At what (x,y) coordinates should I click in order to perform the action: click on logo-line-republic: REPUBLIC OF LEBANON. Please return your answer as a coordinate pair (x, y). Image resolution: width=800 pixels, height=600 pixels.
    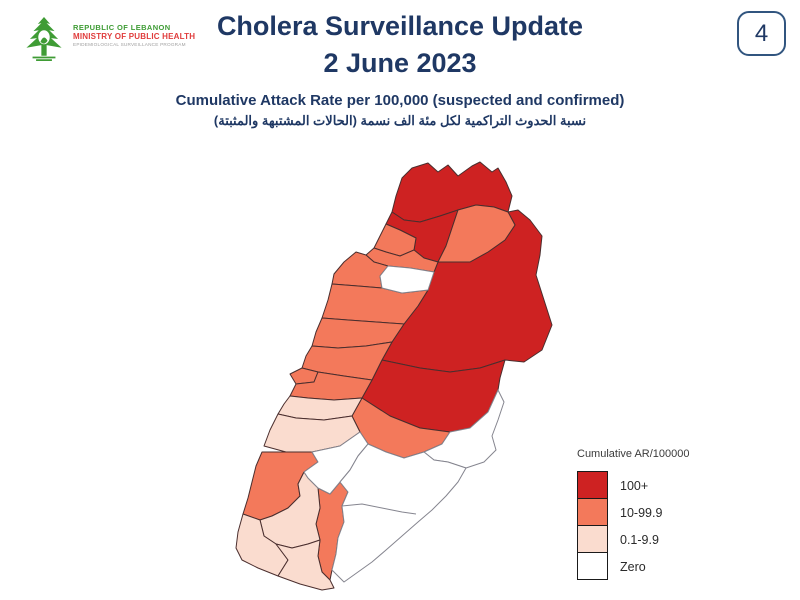
    Looking at the image, I should click on (122, 27).